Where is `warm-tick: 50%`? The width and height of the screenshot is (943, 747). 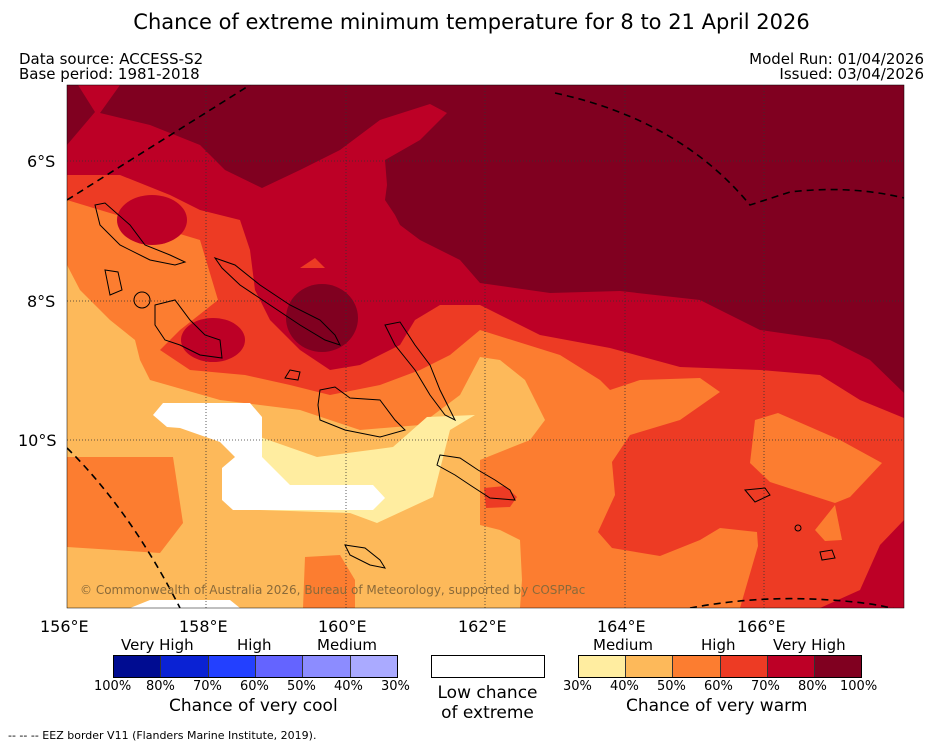
warm-tick: 50% is located at coordinates (671, 686).